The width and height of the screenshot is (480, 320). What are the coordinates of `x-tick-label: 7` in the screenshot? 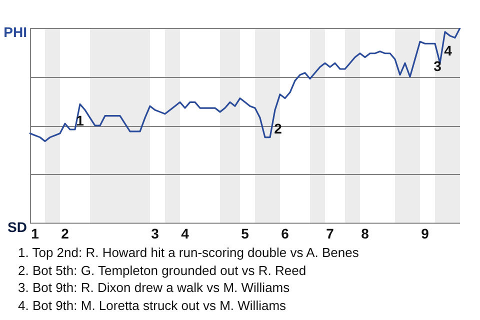 It's located at (330, 233).